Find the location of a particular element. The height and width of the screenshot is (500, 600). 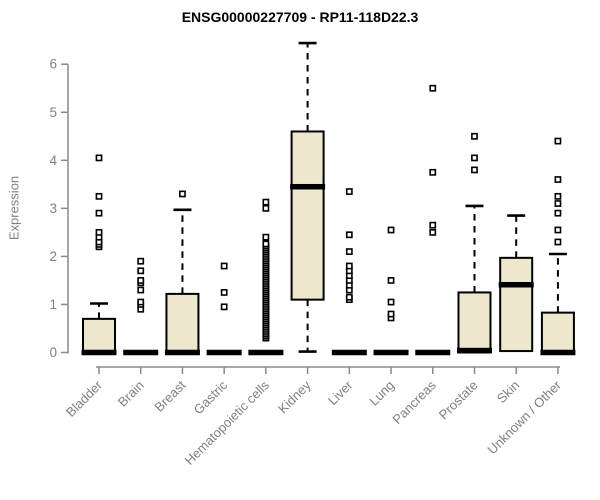

x-tick-label-breast: Breast is located at coordinates (169, 395).